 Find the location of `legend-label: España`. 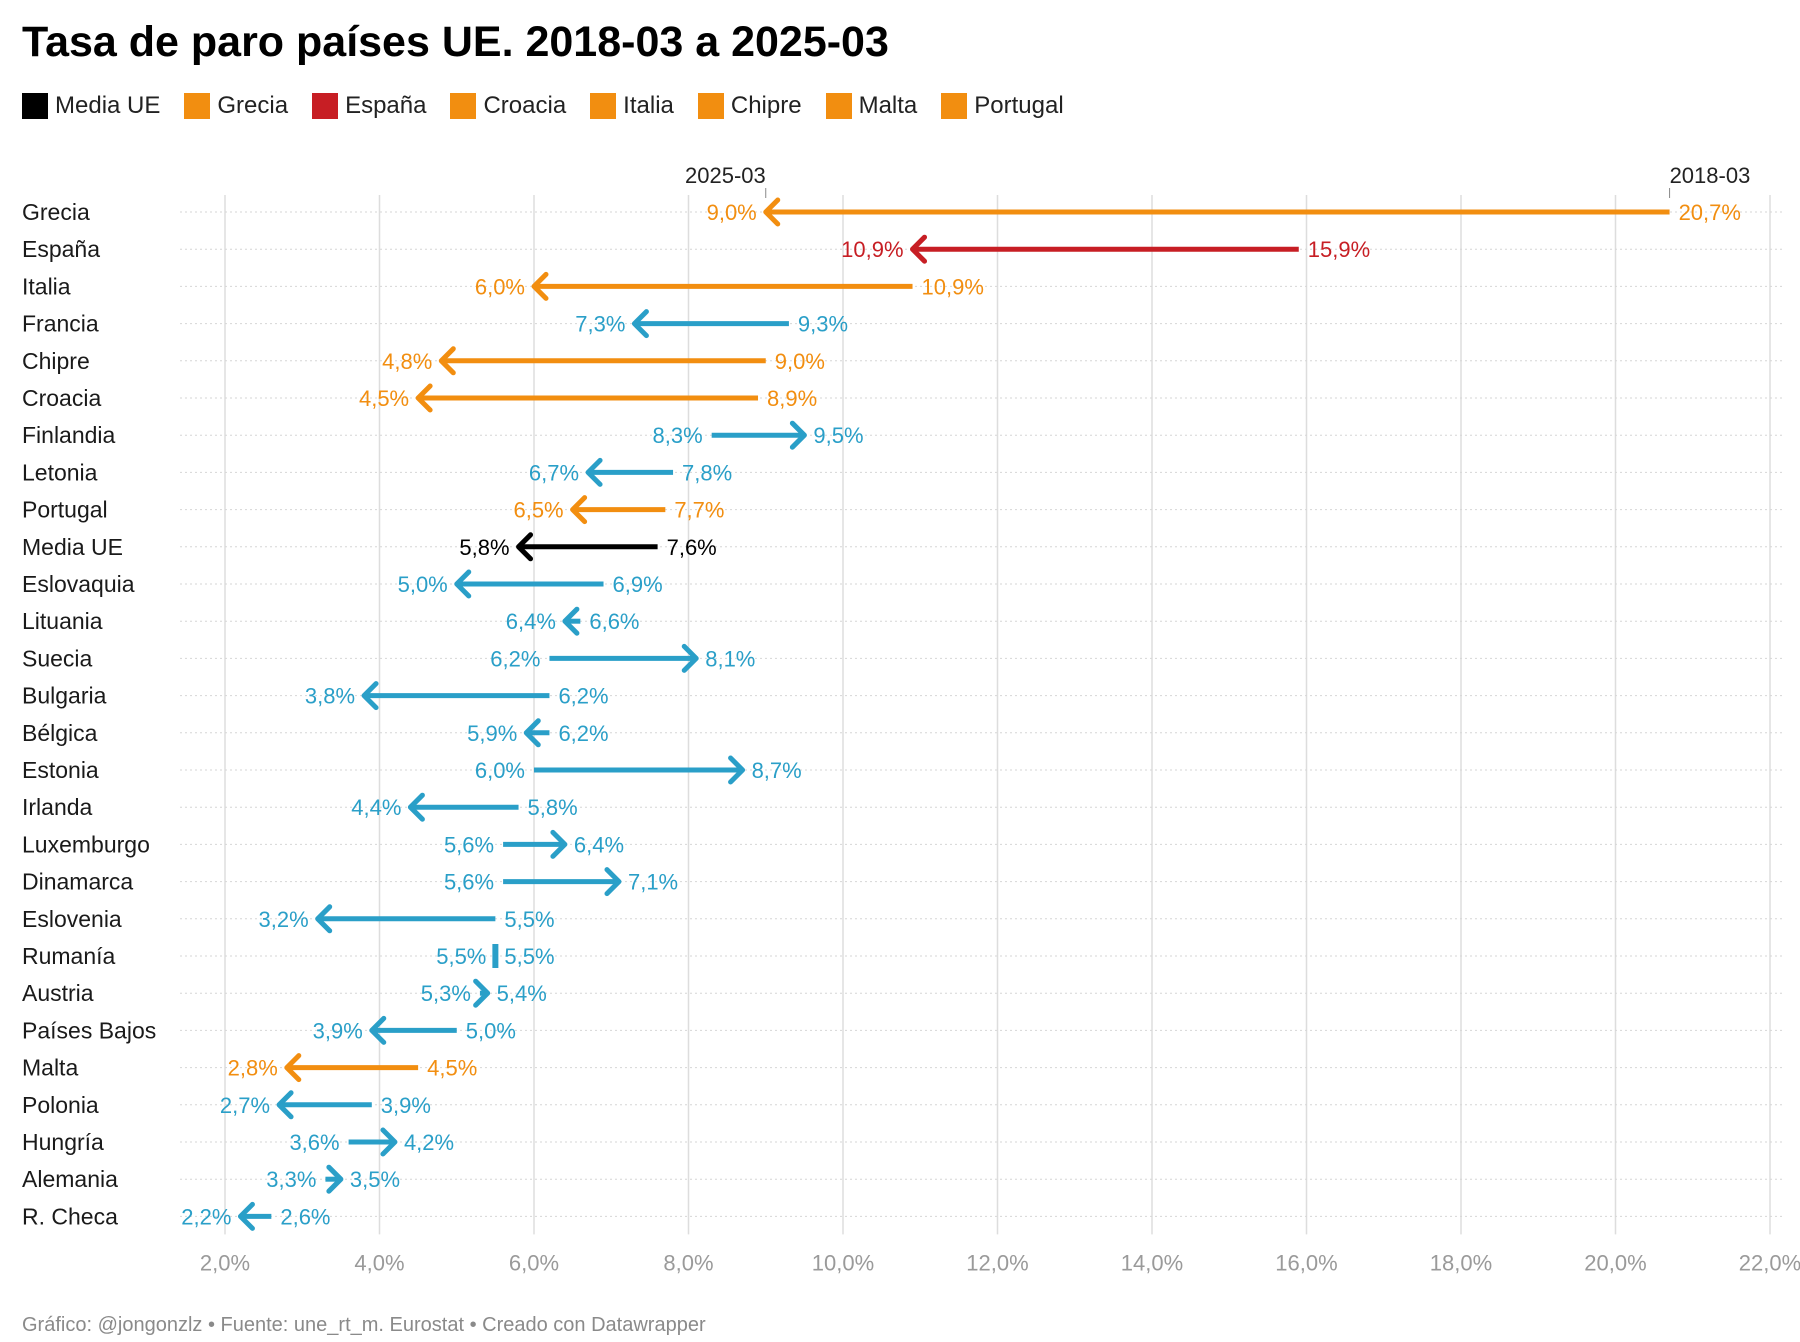

legend-label: España is located at coordinates (386, 105).